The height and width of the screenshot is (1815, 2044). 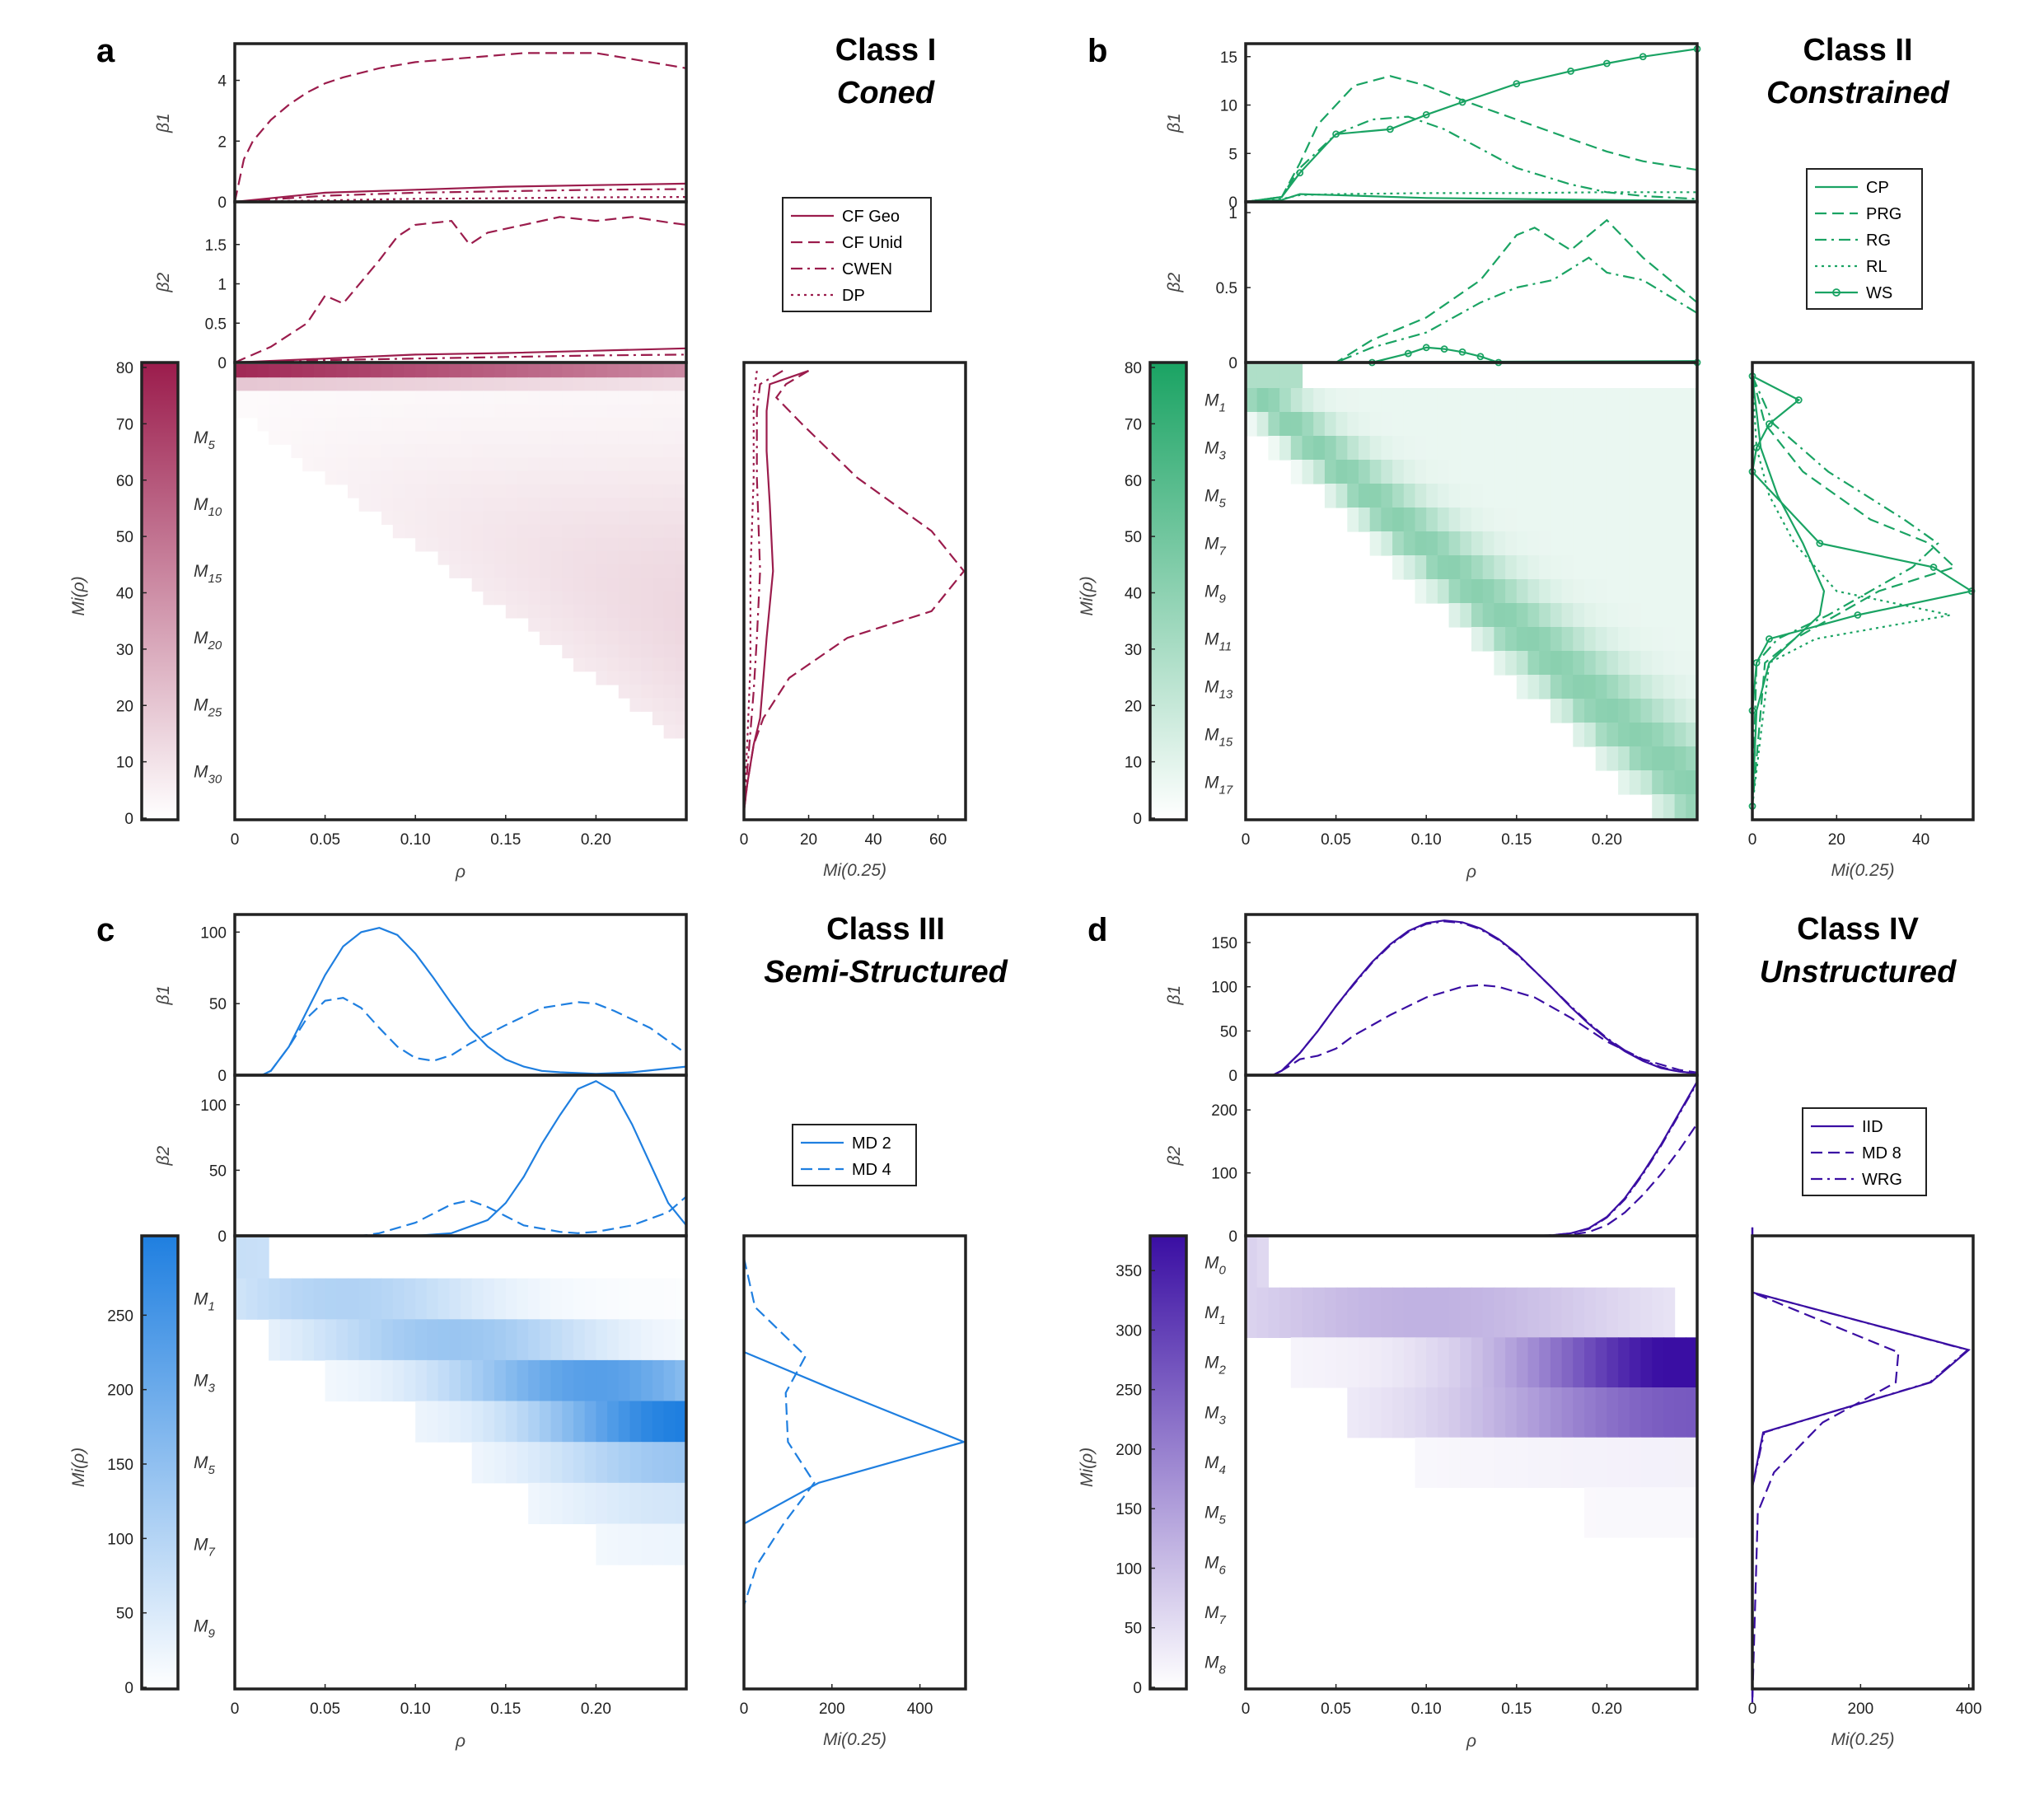 I want to click on beta1-marker, so click(x=1426, y=114).